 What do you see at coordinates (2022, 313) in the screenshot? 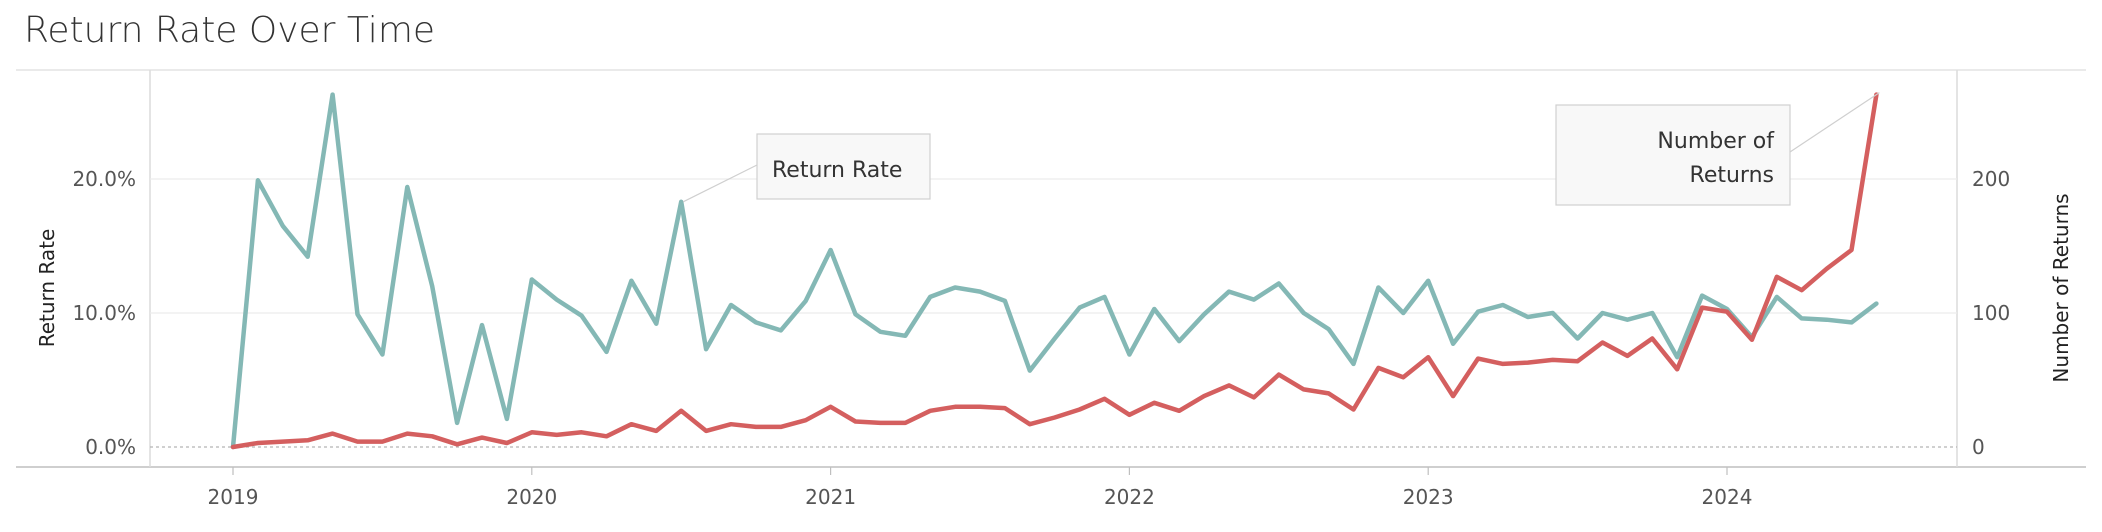
I see `right-y-axis: 0 100 200 Number of Returns` at bounding box center [2022, 313].